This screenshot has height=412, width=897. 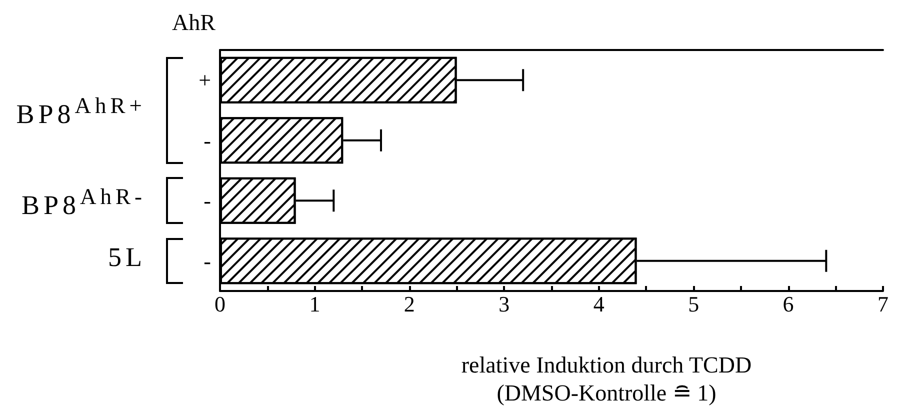 What do you see at coordinates (81, 111) in the screenshot?
I see `text: BP8$^{AhR+}$` at bounding box center [81, 111].